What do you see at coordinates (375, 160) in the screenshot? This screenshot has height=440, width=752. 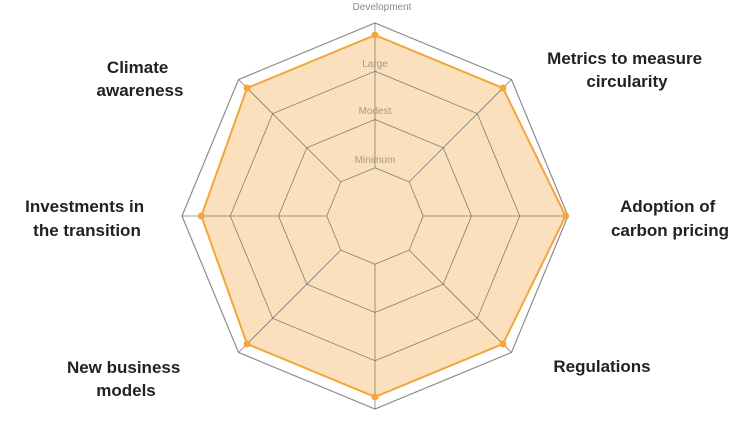 I see `ring-label-minimum: Minimum` at bounding box center [375, 160].